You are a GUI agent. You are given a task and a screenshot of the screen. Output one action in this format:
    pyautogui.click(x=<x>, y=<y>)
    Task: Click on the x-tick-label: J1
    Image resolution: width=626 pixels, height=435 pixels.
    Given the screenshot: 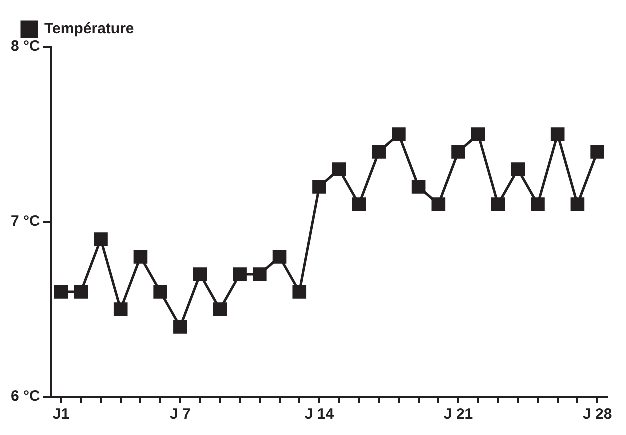 What is the action you would take?
    pyautogui.click(x=61, y=415)
    